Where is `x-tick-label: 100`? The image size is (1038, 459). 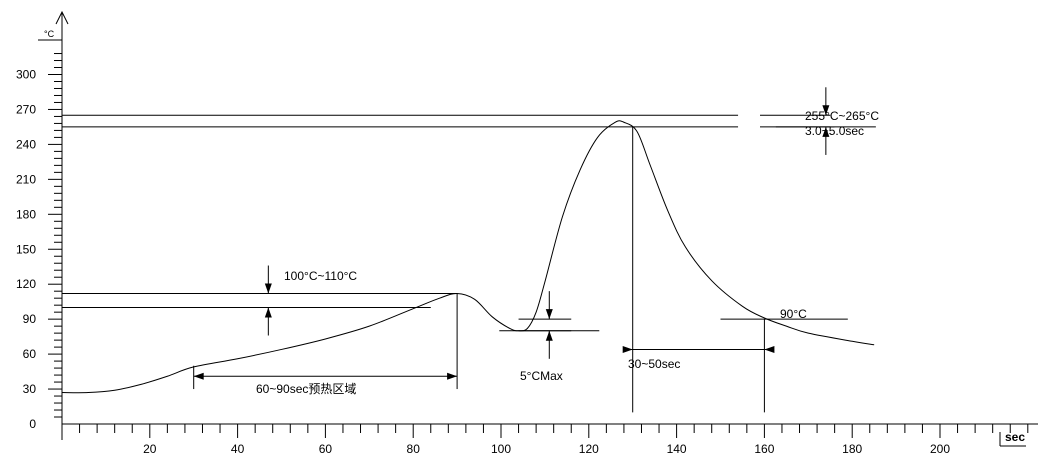 x-tick-label: 100 is located at coordinates (501, 449).